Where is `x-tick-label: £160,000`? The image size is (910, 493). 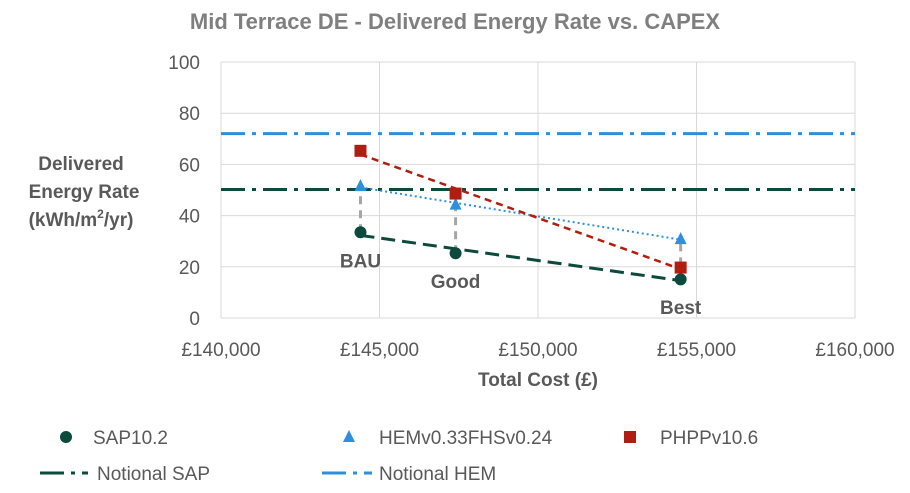
x-tick-label: £160,000 is located at coordinates (854, 350).